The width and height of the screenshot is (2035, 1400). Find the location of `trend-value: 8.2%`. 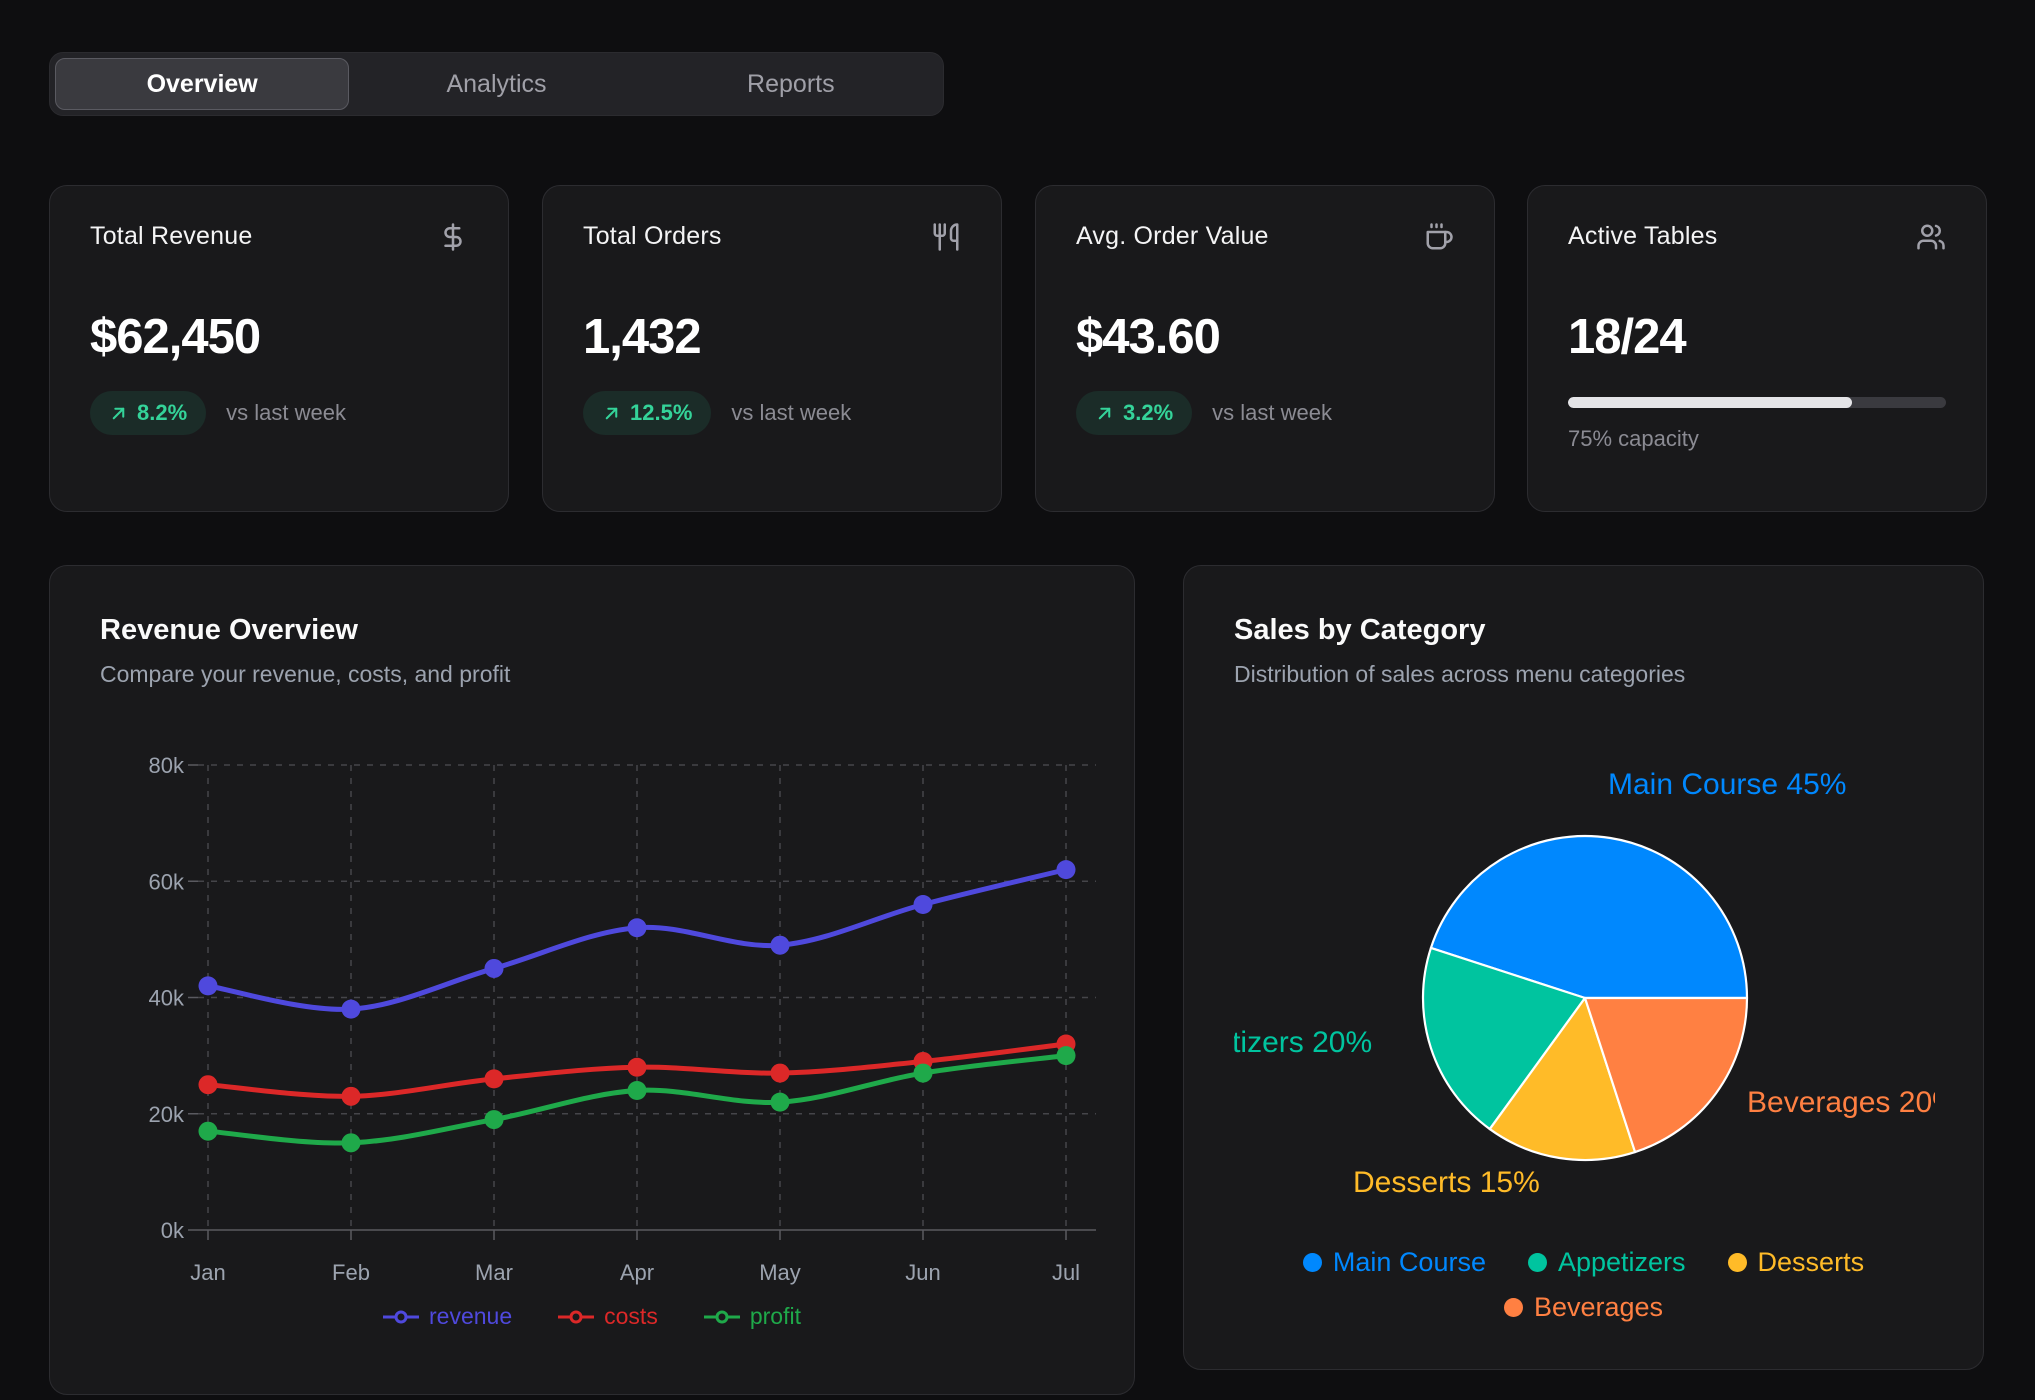

trend-value: 8.2% is located at coordinates (162, 412).